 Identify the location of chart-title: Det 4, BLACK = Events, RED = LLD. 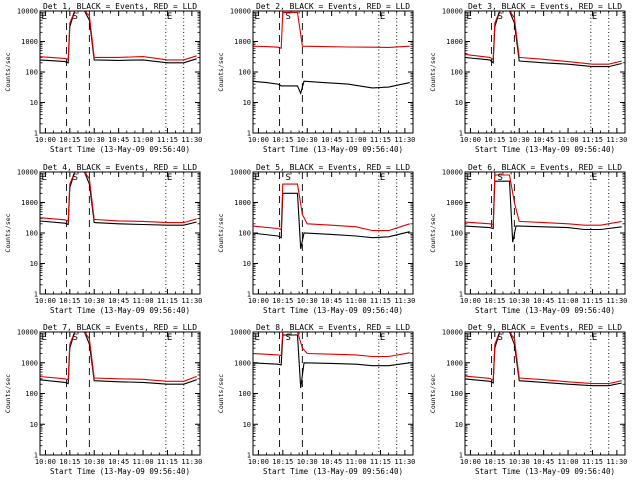
(120, 167).